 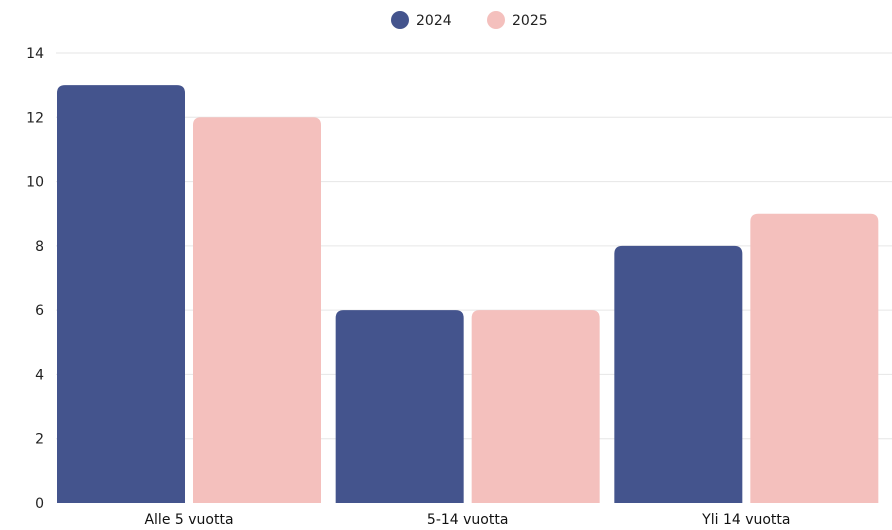 I want to click on x-category-label: Alle 5 vuotta, so click(x=188, y=520).